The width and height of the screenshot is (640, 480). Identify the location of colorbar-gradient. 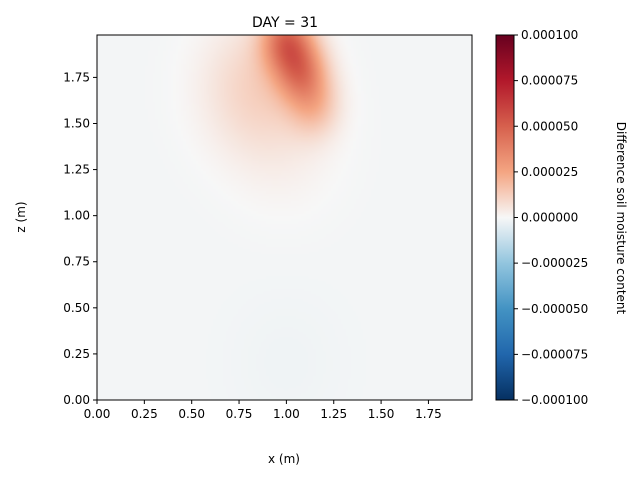
(505, 217).